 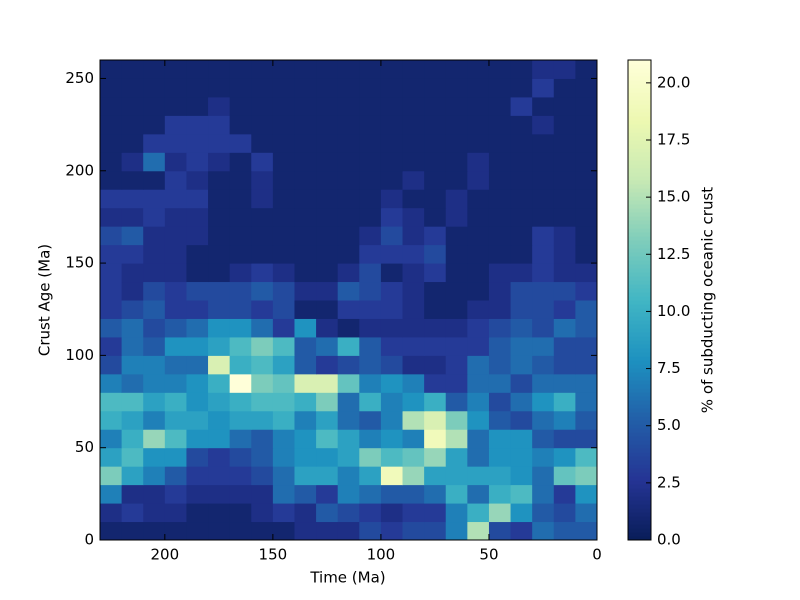 What do you see at coordinates (673, 140) in the screenshot?
I see `colorbar-tick-label: 17.5` at bounding box center [673, 140].